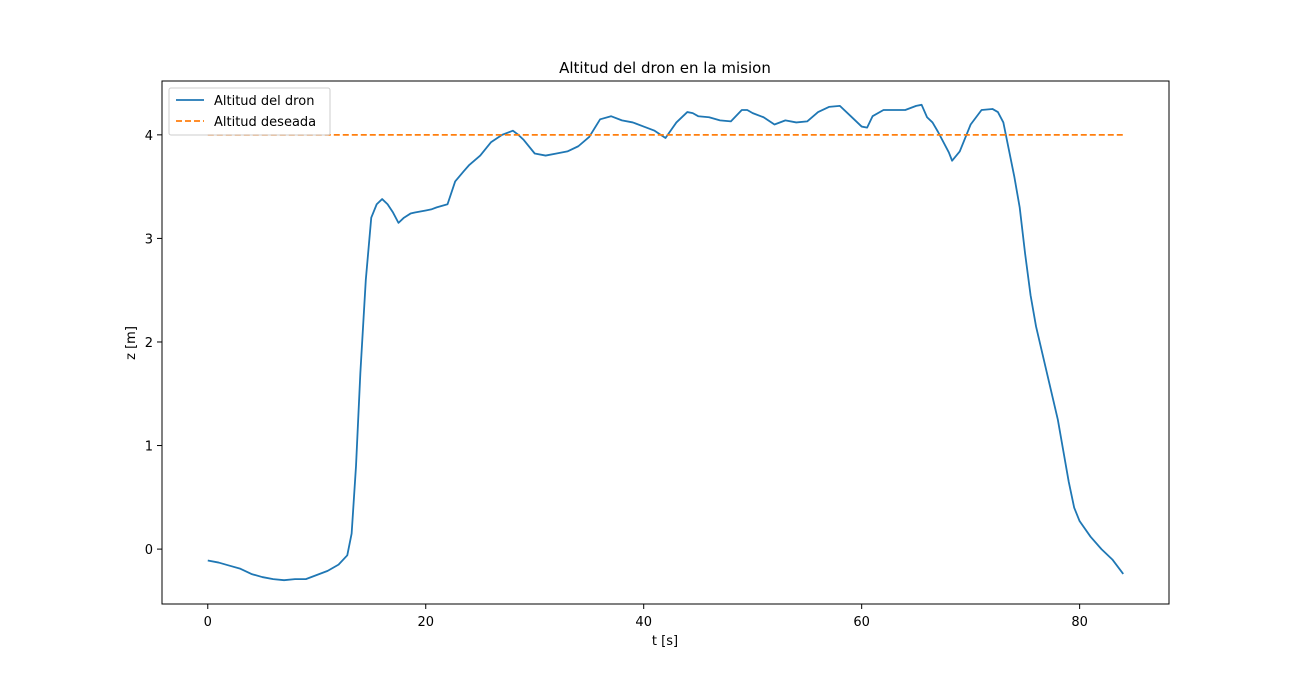 The image size is (1299, 679). Describe the element at coordinates (643, 622) in the screenshot. I see `x-tick-label: 40` at that location.